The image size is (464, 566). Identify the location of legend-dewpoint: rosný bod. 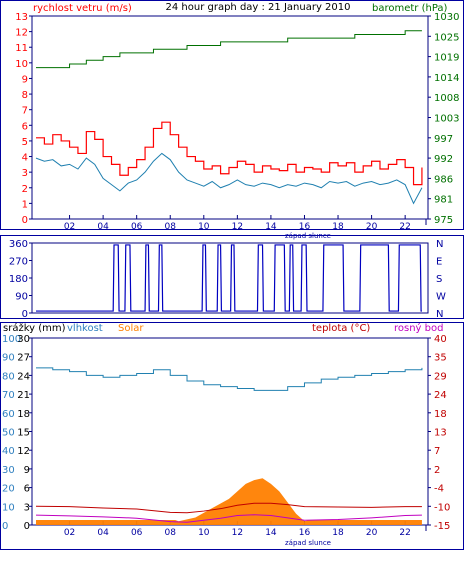
(418, 328).